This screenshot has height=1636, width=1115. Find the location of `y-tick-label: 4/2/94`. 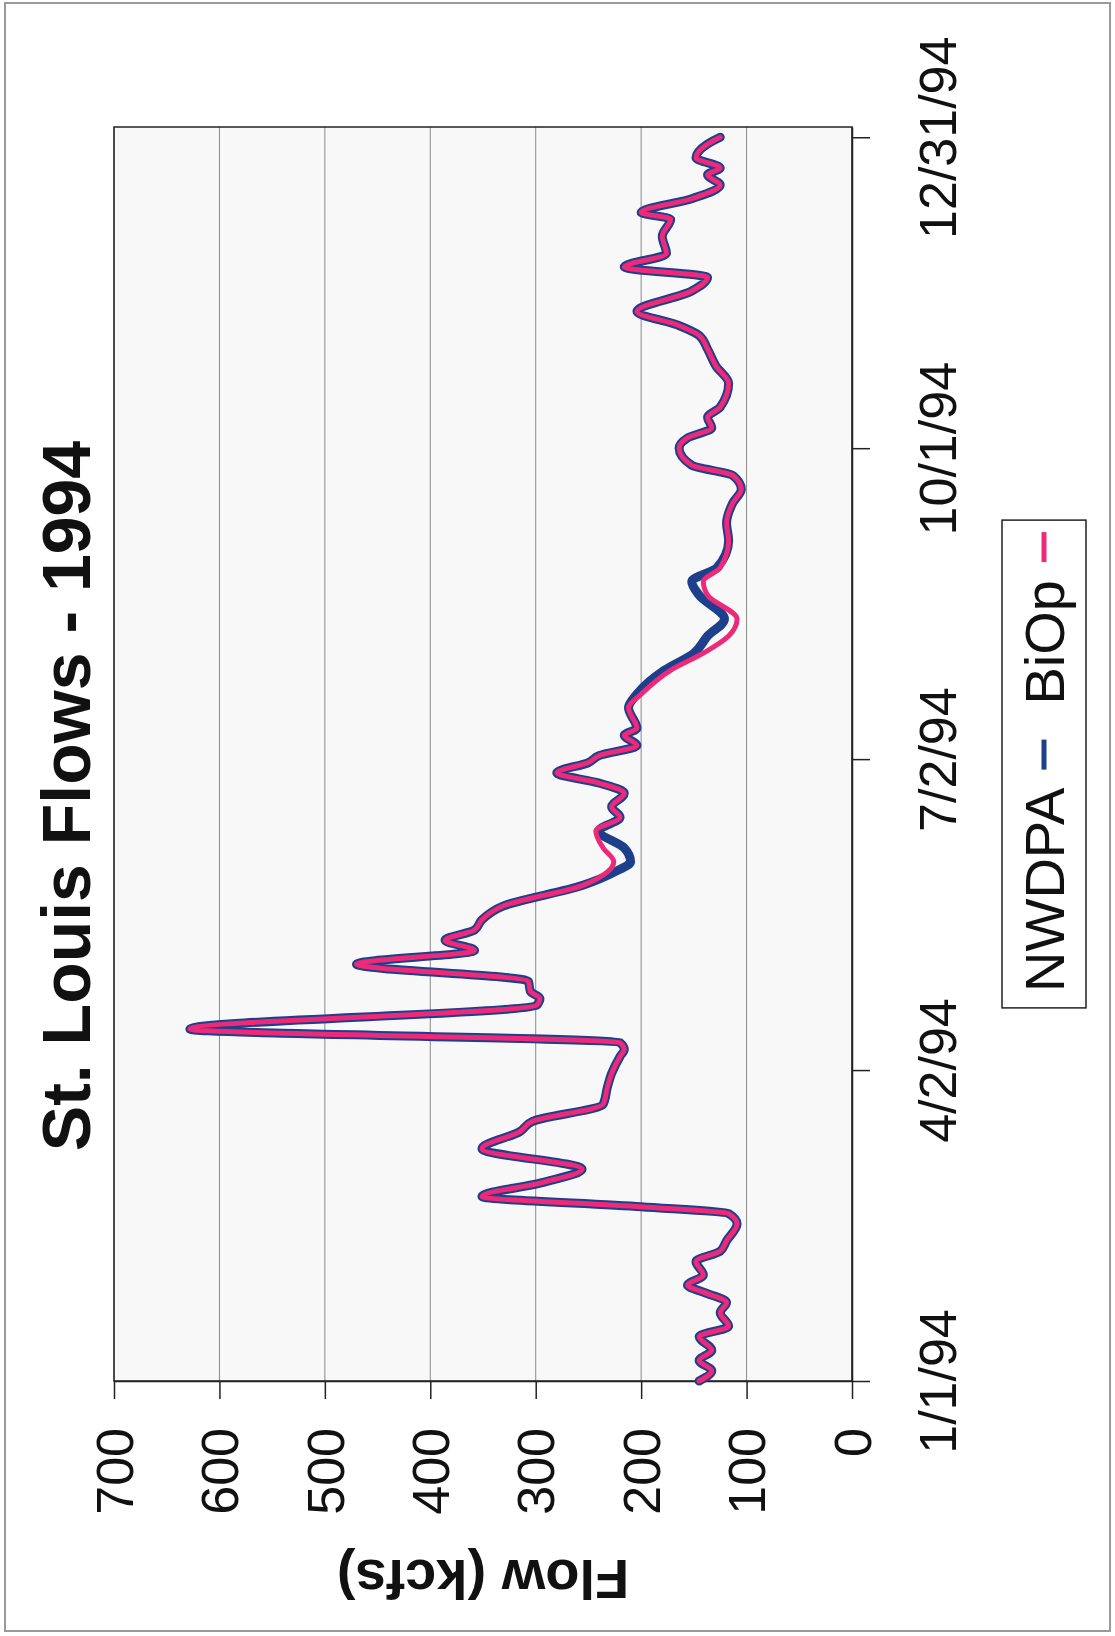

y-tick-label: 4/2/94 is located at coordinates (938, 1070).